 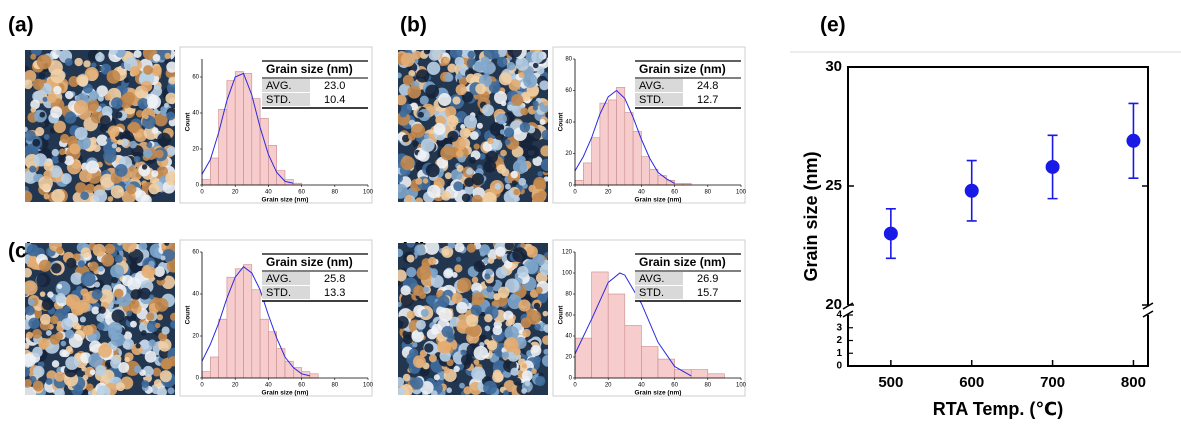 What do you see at coordinates (568, 60) in the screenshot?
I see `y-tick-label: 80` at bounding box center [568, 60].